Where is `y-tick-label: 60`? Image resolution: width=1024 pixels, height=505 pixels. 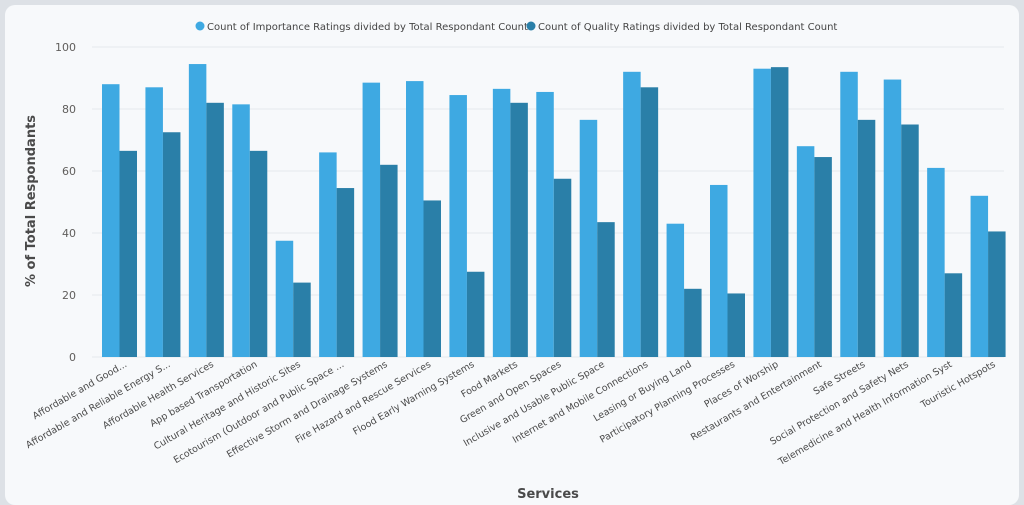
y-tick-label: 60 is located at coordinates (69, 171).